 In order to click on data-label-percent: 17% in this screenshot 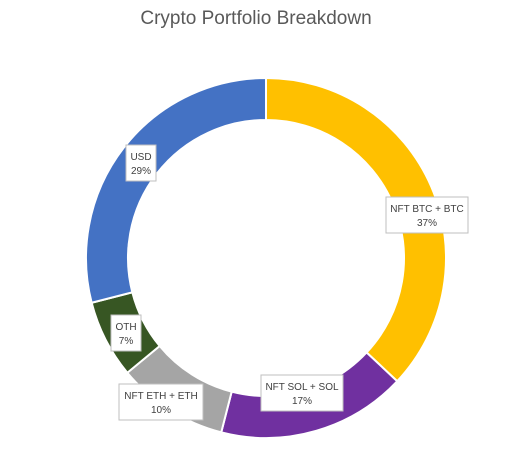, I will do `click(302, 401)`.